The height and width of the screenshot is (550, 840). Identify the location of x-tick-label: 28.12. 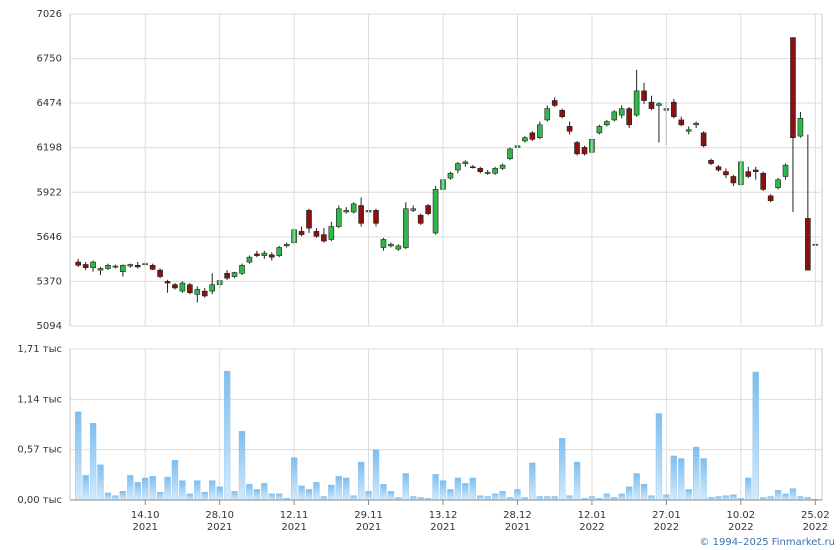
(517, 515).